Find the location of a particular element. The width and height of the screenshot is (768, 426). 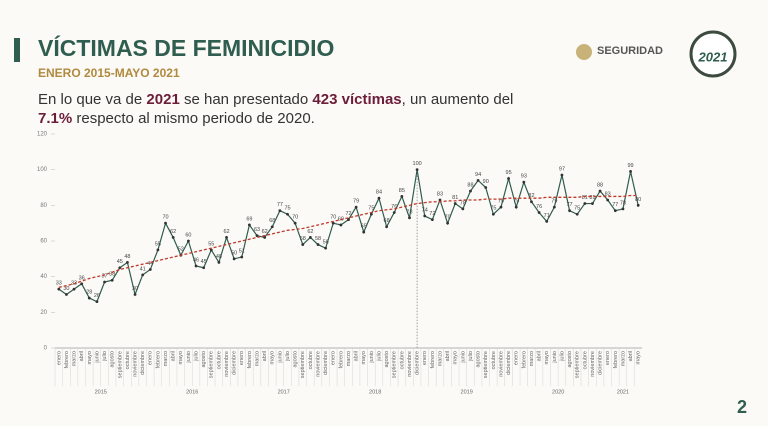

x-tick-label: febrero is located at coordinates (341, 359).